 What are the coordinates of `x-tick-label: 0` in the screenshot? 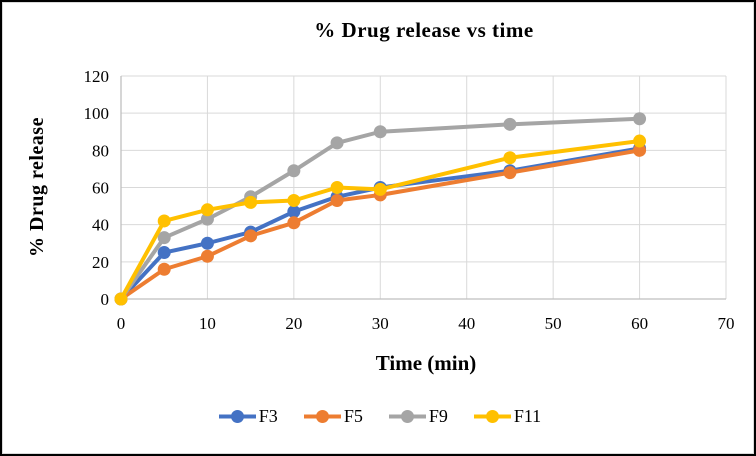 It's located at (121, 323).